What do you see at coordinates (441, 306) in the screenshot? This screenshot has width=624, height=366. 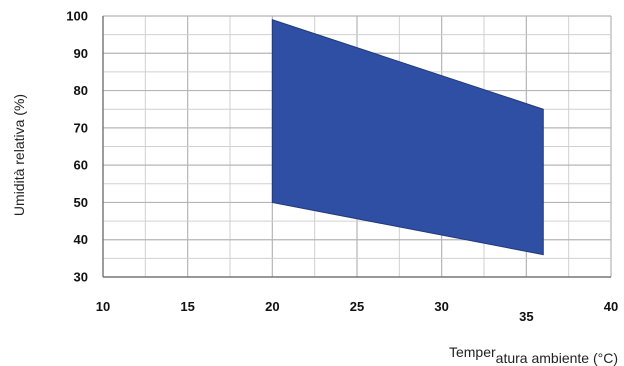 I see `x-tick-label: 30` at bounding box center [441, 306].